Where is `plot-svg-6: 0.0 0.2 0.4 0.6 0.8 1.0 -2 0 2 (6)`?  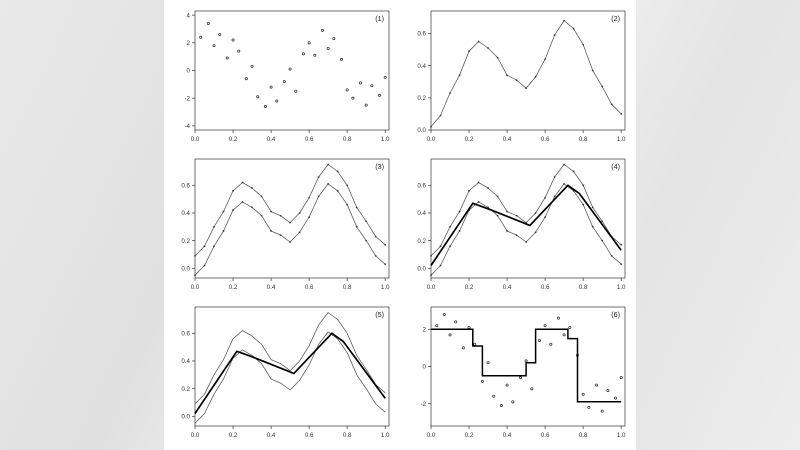 plot-svg-6: 0.0 0.2 0.4 0.6 0.8 1.0 -2 0 2 (6) is located at coordinates (523, 372).